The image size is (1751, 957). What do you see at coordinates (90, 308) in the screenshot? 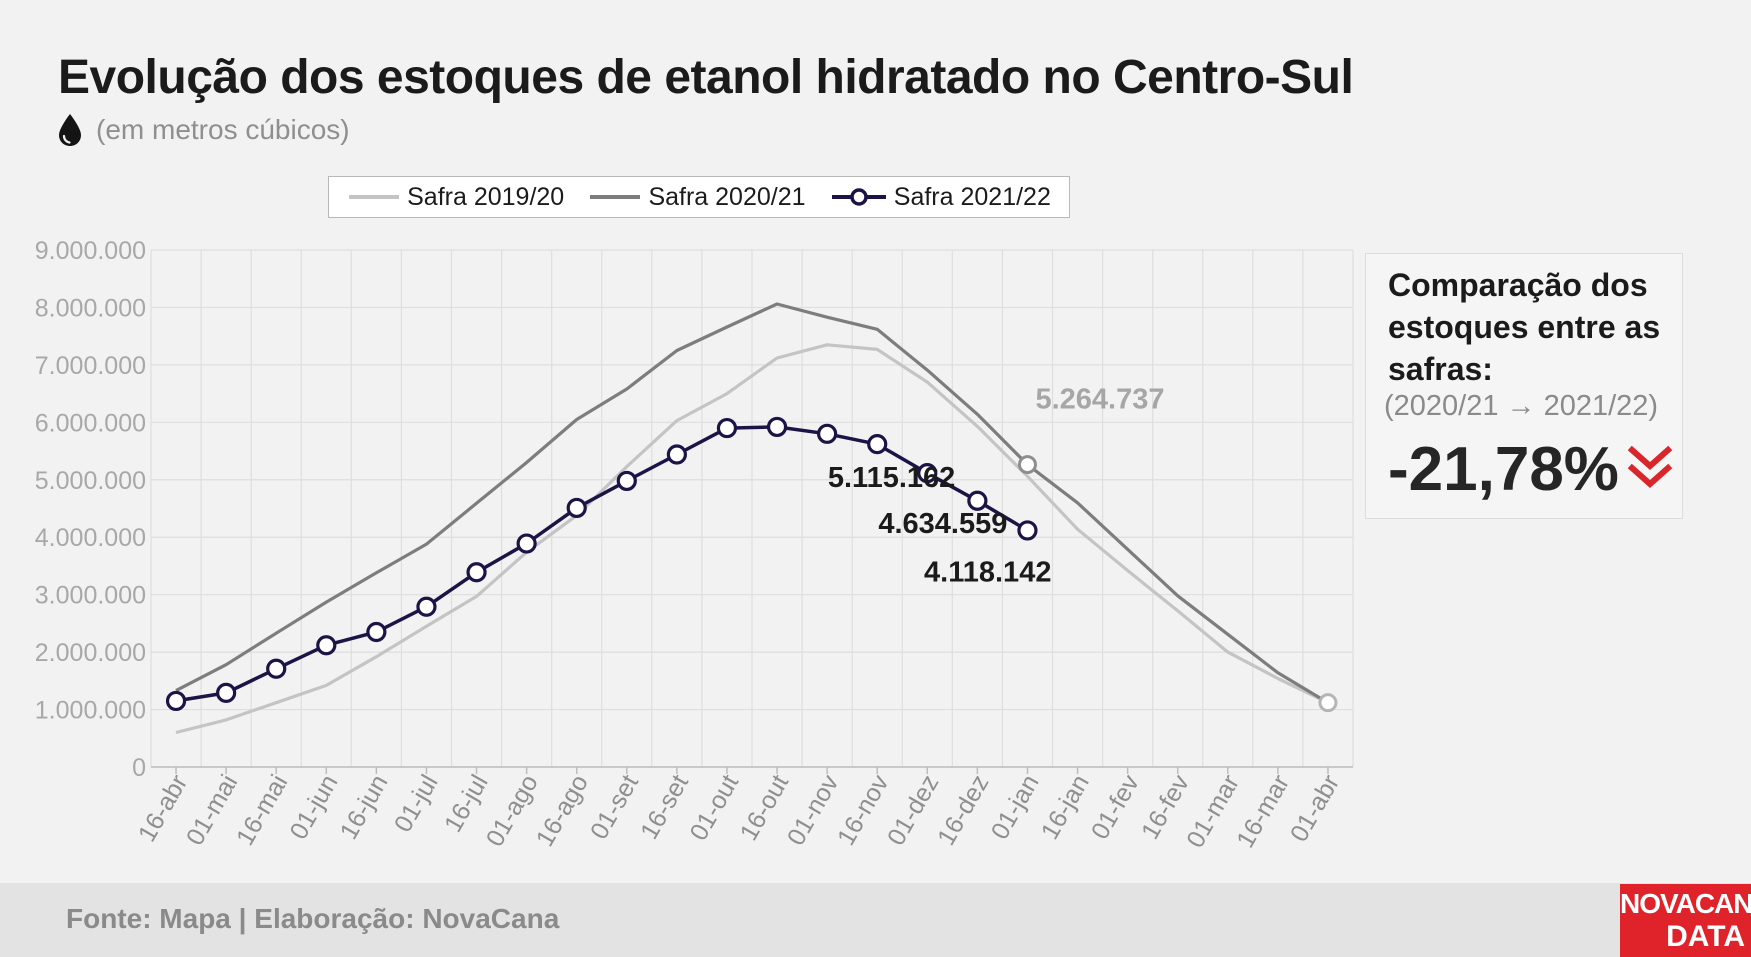
I see `y-tick-label: 8.000.000` at bounding box center [90, 308].